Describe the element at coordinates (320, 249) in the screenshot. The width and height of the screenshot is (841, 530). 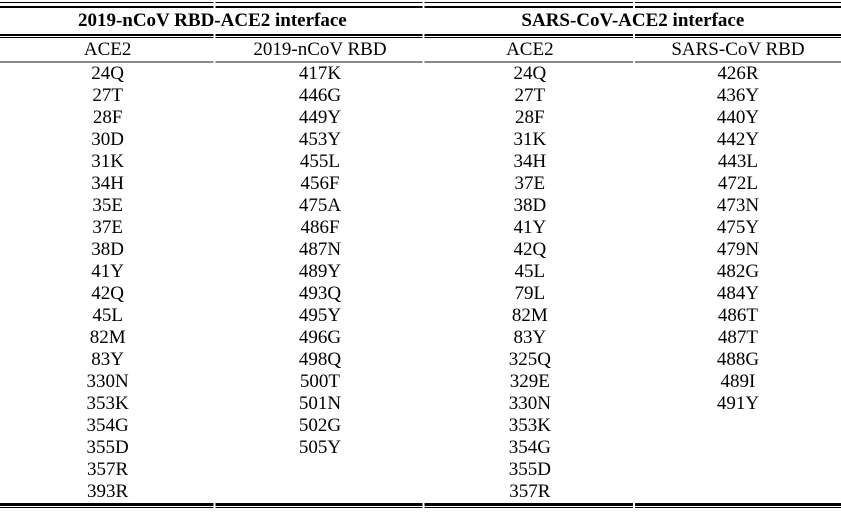
I see `residue-cell: 487N` at that location.